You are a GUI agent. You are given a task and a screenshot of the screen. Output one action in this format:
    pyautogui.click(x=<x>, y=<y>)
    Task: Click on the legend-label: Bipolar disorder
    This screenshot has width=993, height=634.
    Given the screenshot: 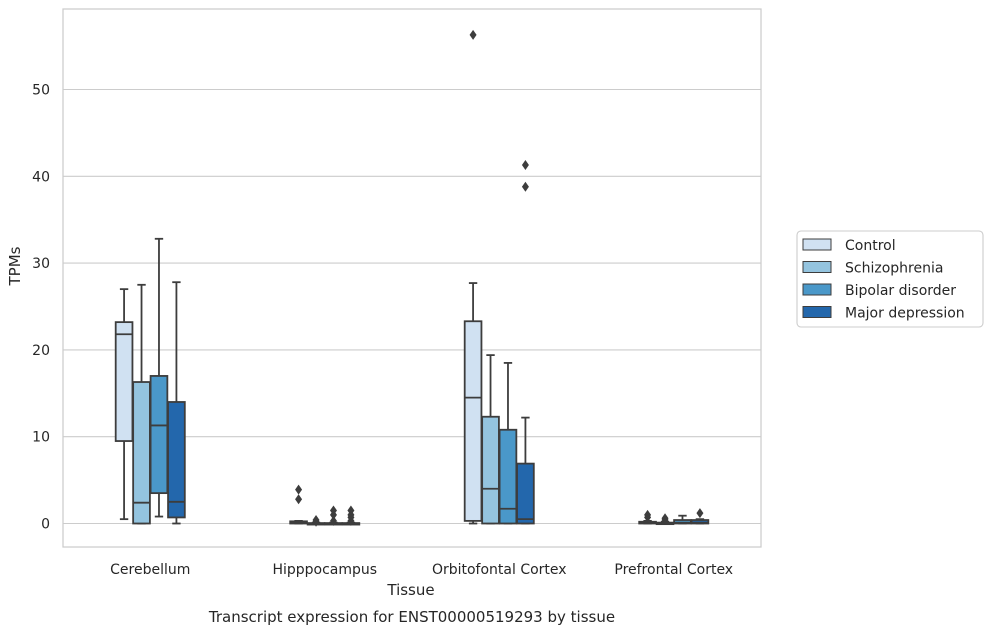 What is the action you would take?
    pyautogui.click(x=900, y=291)
    